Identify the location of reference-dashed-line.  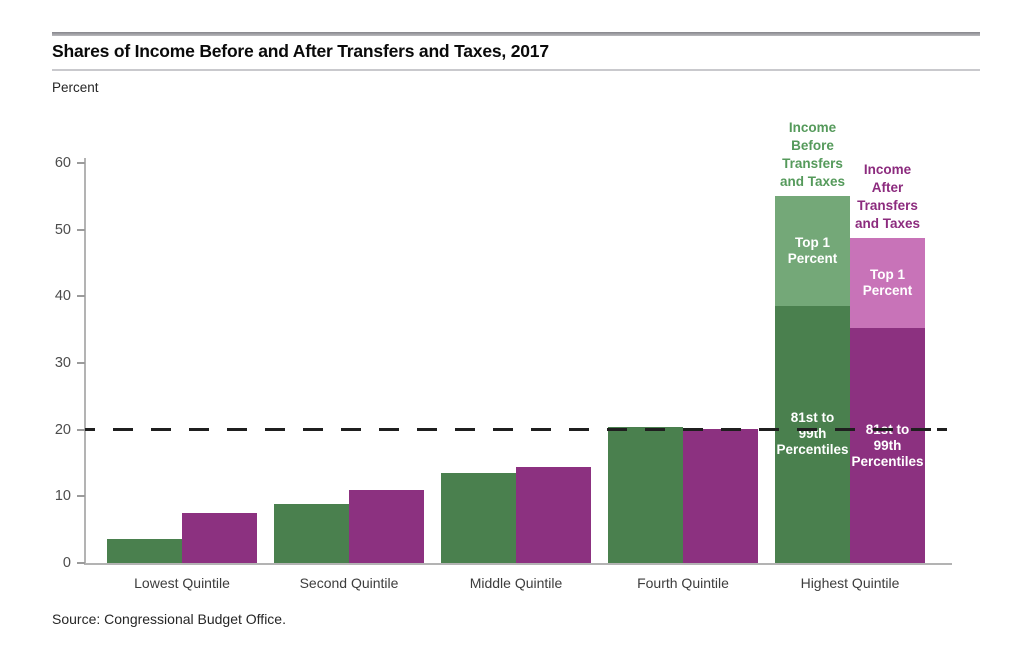
(516, 429).